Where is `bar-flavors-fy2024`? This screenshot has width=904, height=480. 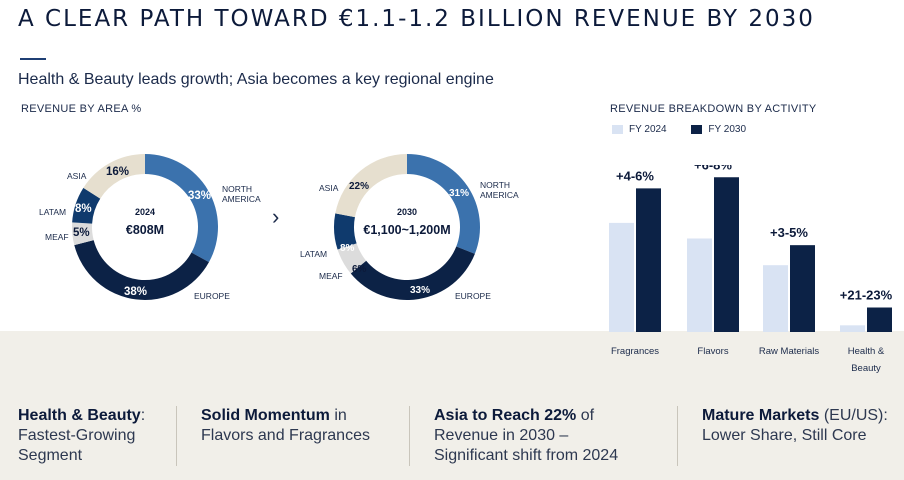 bar-flavors-fy2024 is located at coordinates (699, 285).